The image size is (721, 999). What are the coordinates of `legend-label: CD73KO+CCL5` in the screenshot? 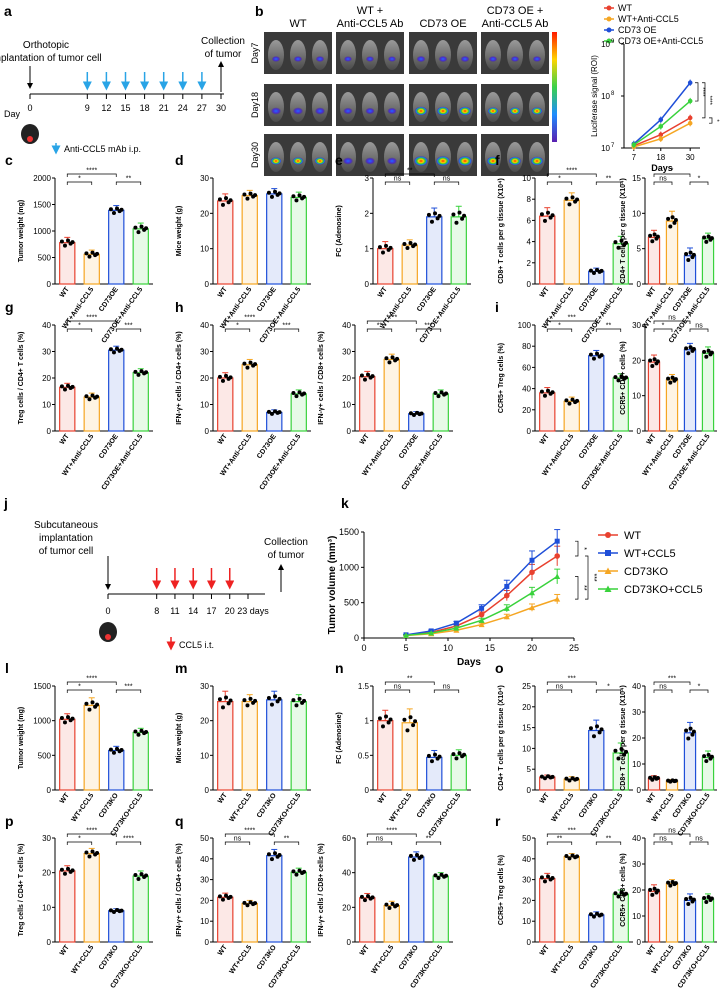 It's located at (663, 590).